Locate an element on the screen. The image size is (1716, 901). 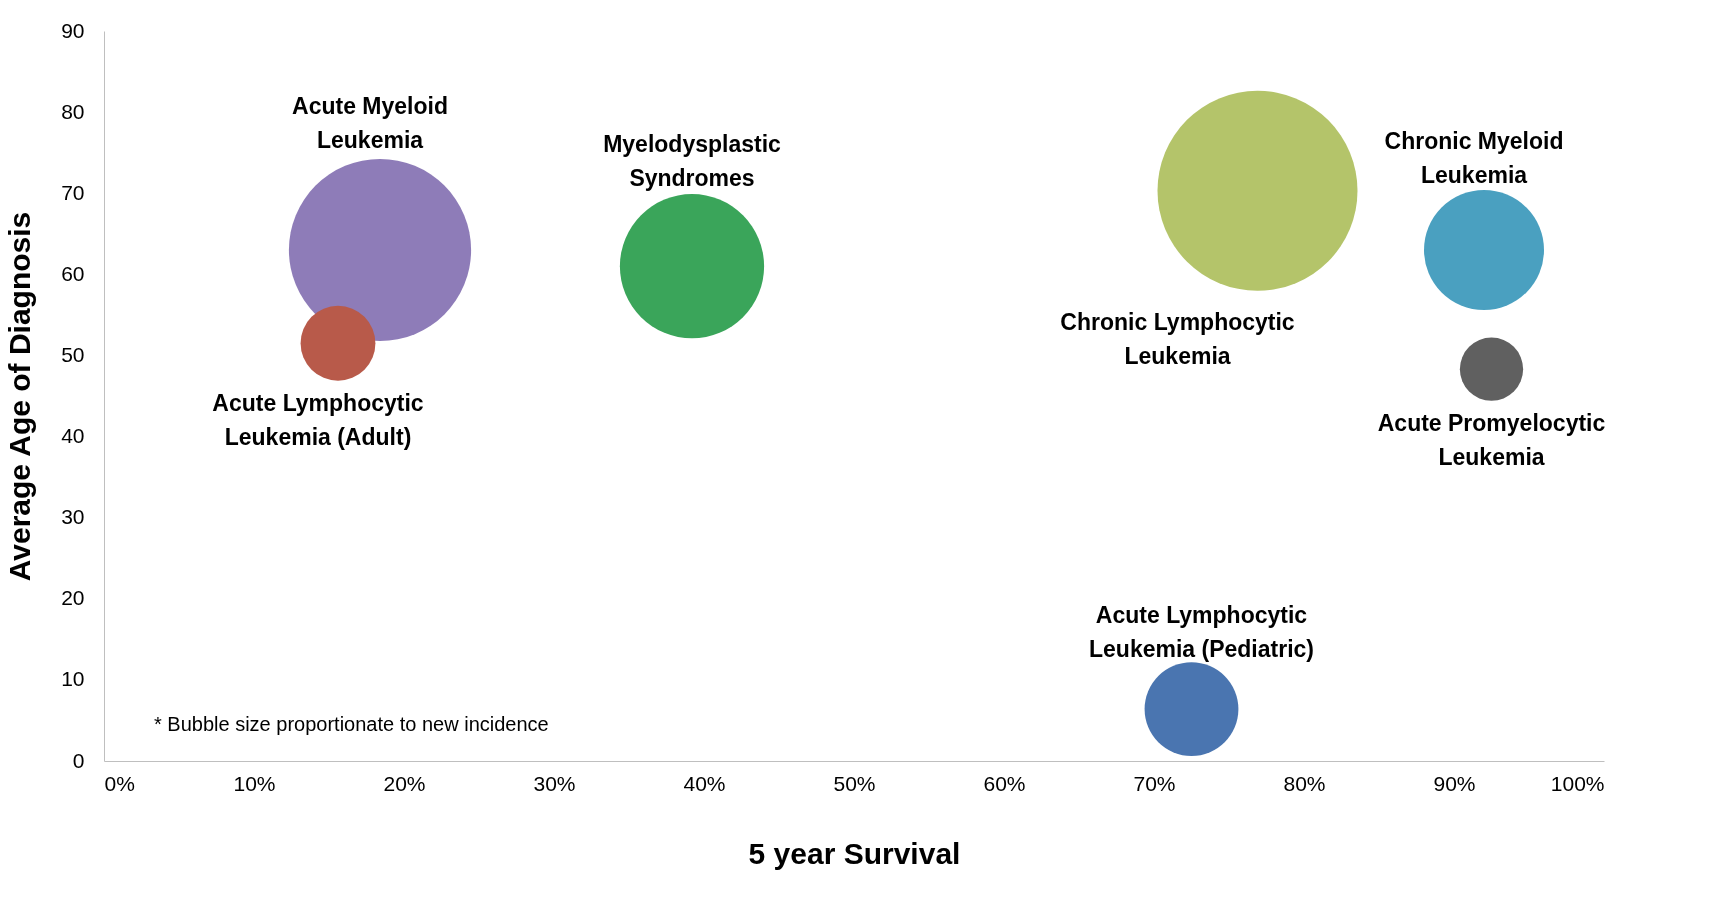
x-tick-label: 10% is located at coordinates (254, 783).